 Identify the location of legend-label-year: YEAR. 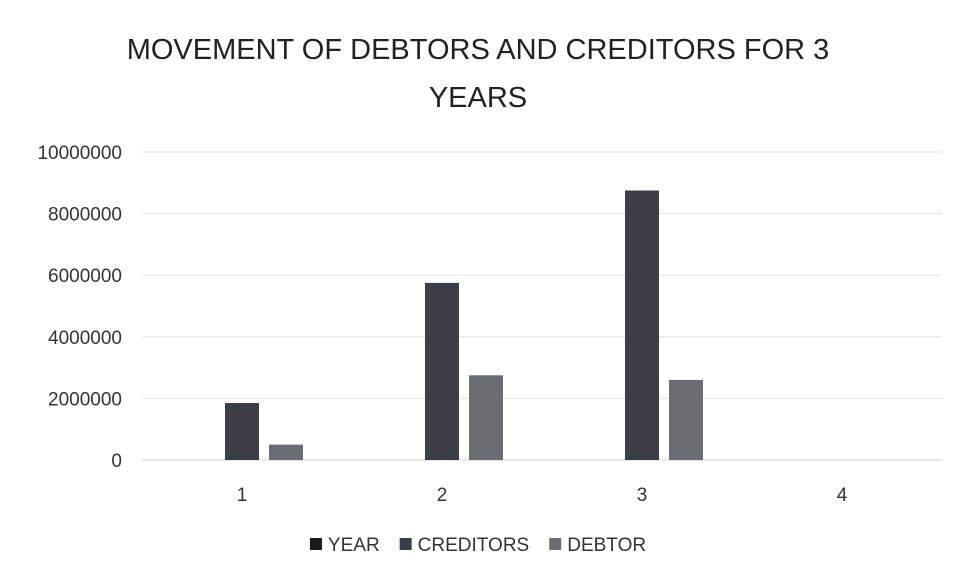
(354, 545).